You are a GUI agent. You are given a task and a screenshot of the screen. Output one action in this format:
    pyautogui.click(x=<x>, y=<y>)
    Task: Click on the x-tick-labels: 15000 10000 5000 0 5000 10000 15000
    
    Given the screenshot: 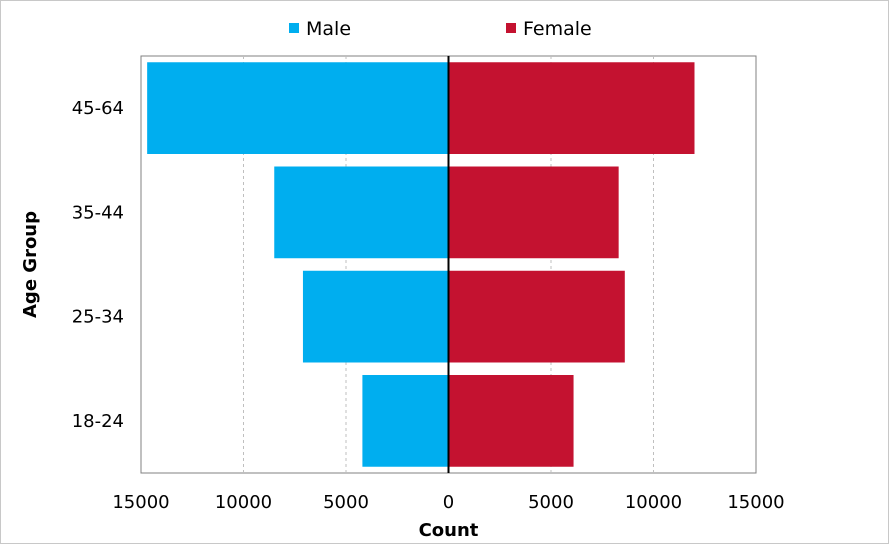 What is the action you would take?
    pyautogui.click(x=448, y=502)
    